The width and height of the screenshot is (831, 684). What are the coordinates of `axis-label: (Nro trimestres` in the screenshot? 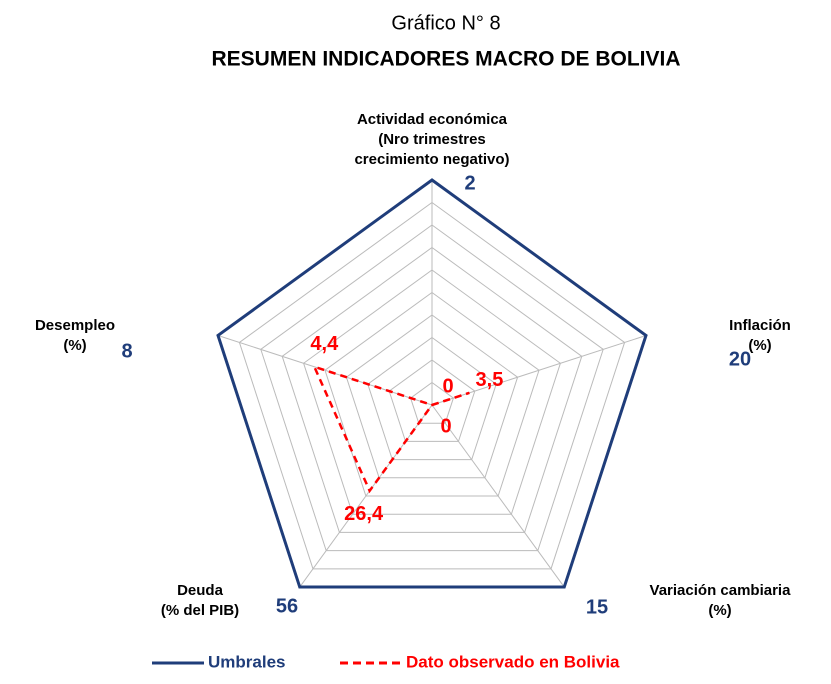 It's located at (432, 139).